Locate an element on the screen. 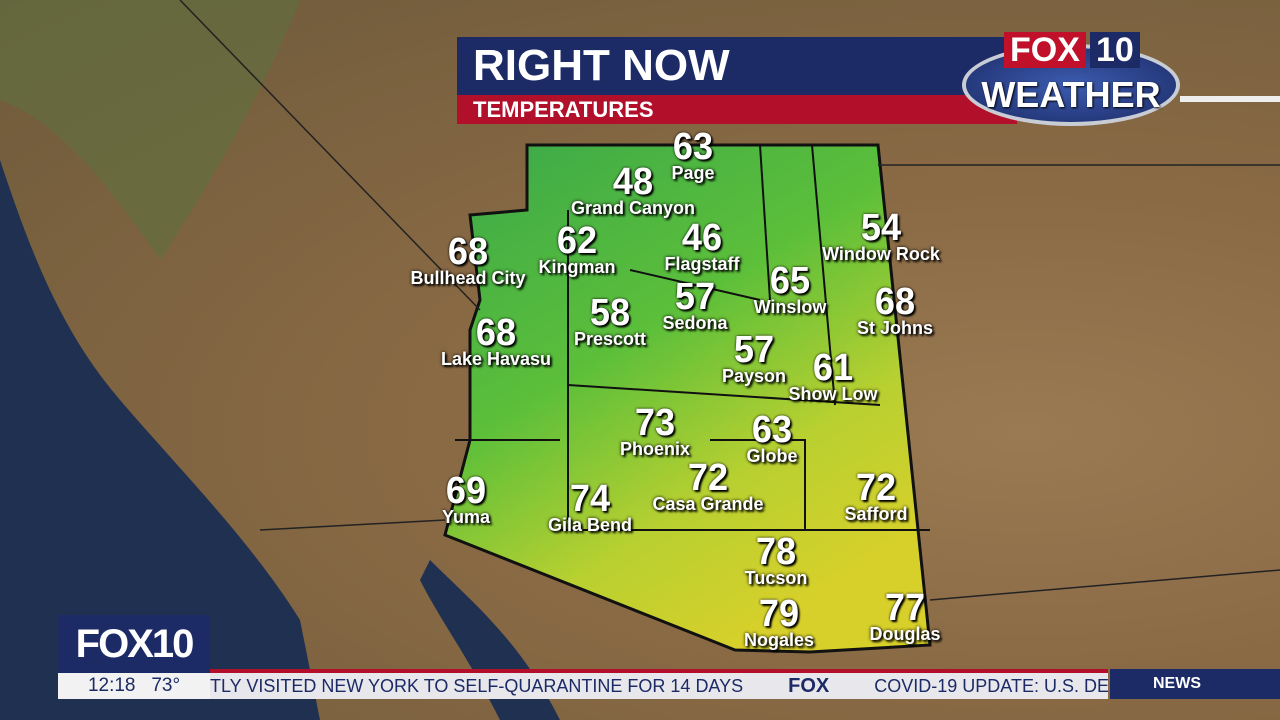  ticker-section-label: NEWS is located at coordinates (1195, 684).